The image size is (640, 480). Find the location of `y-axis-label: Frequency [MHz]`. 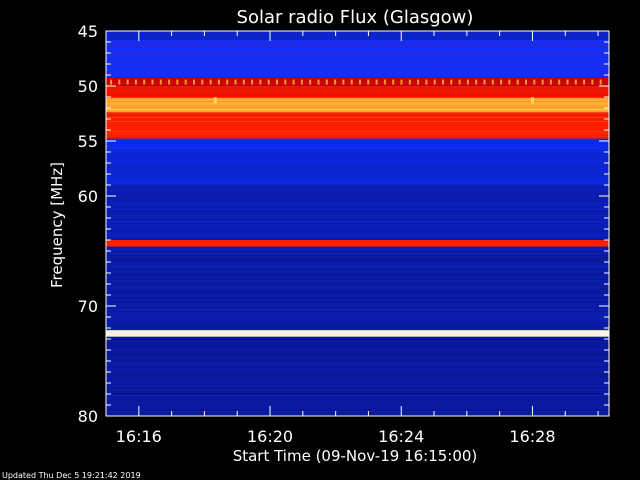

y-axis-label: Frequency [MHz] is located at coordinates (57, 225).